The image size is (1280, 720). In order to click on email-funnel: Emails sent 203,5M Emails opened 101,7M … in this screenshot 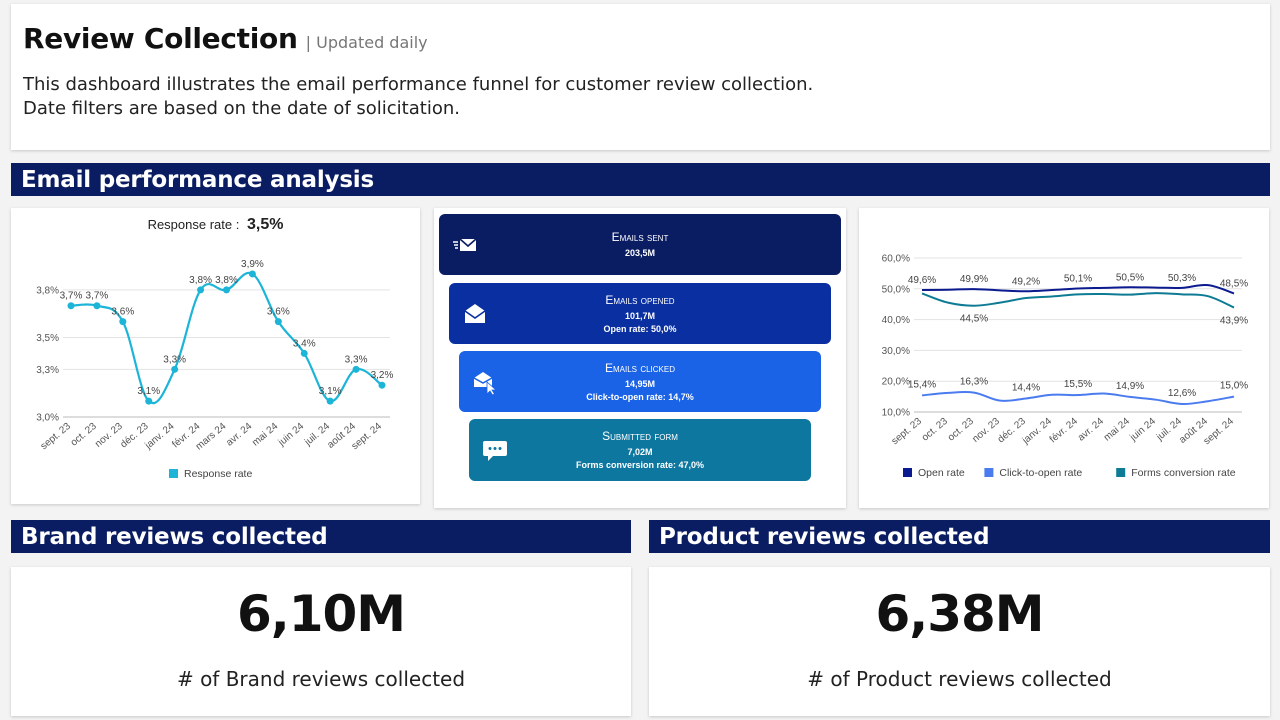, I will do `click(640, 358)`.